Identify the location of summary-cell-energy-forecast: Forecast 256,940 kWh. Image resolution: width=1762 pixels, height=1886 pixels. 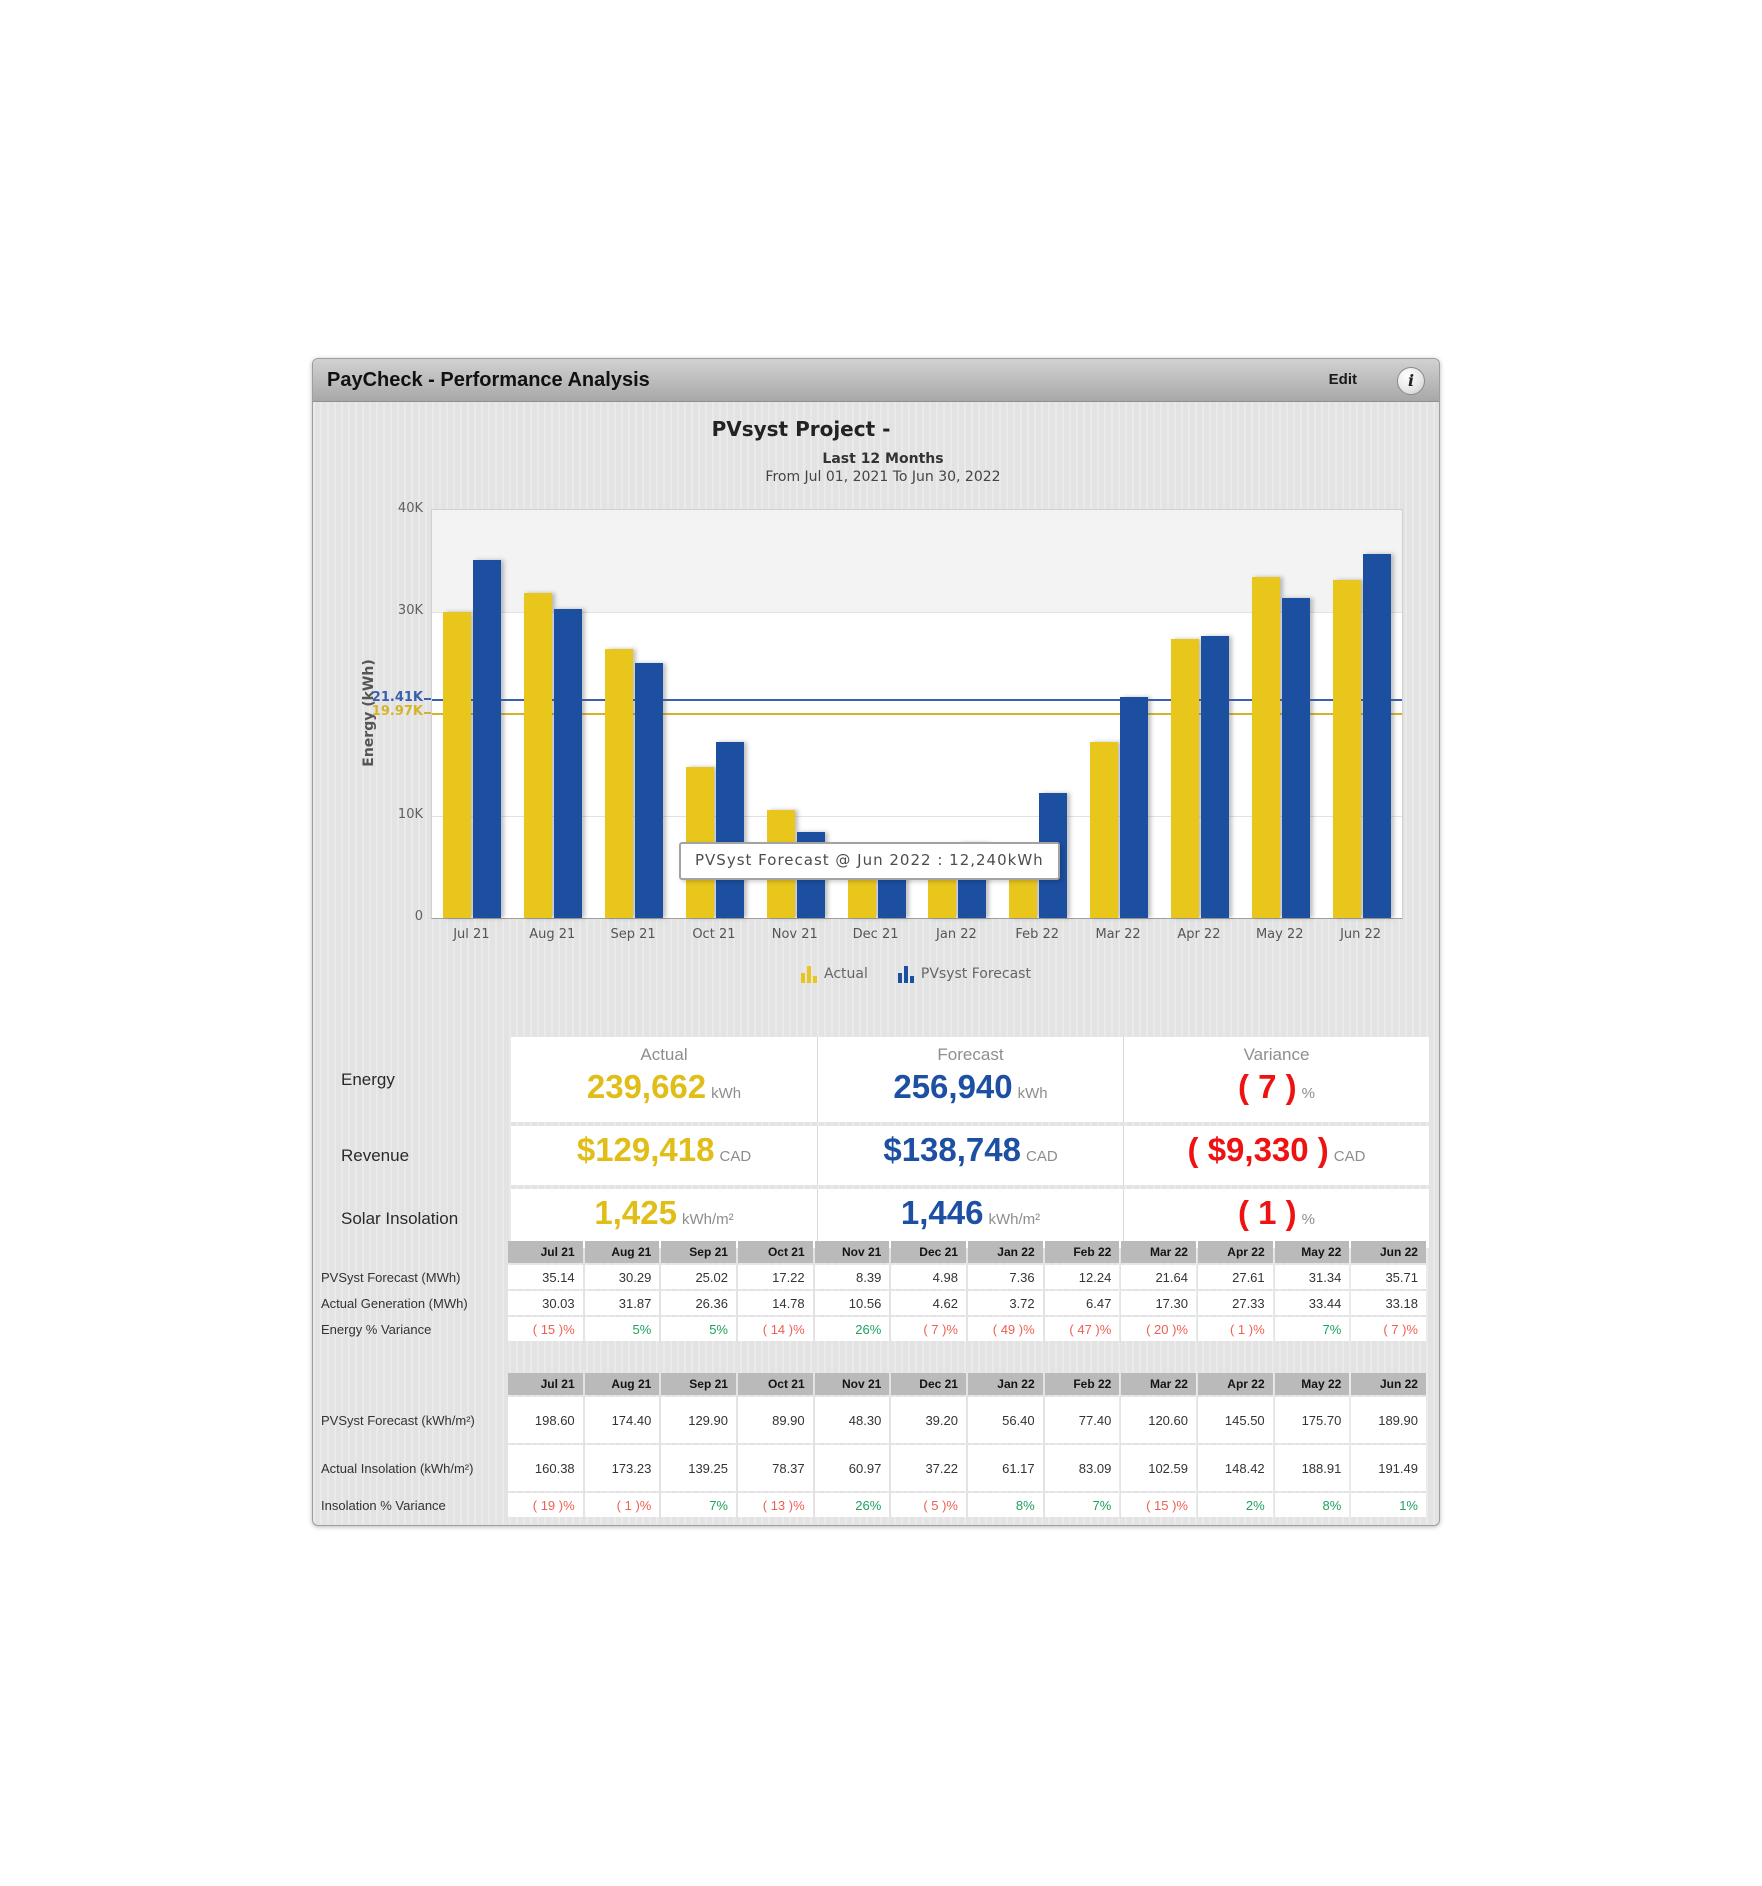
(970, 1079).